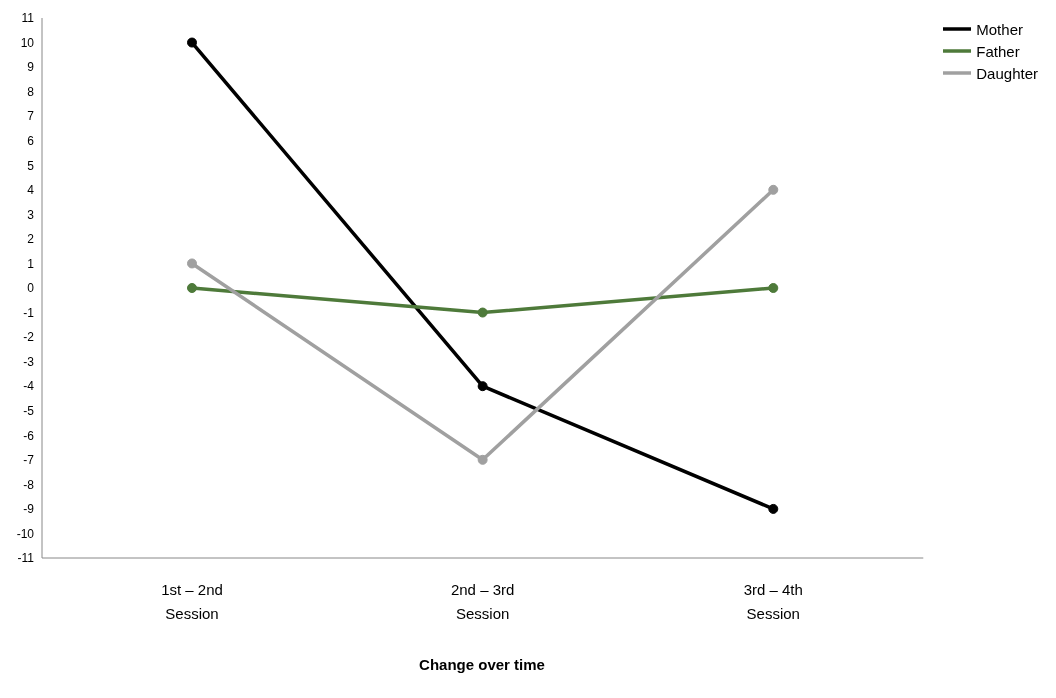  I want to click on y-tick-label: -6, so click(29, 435).